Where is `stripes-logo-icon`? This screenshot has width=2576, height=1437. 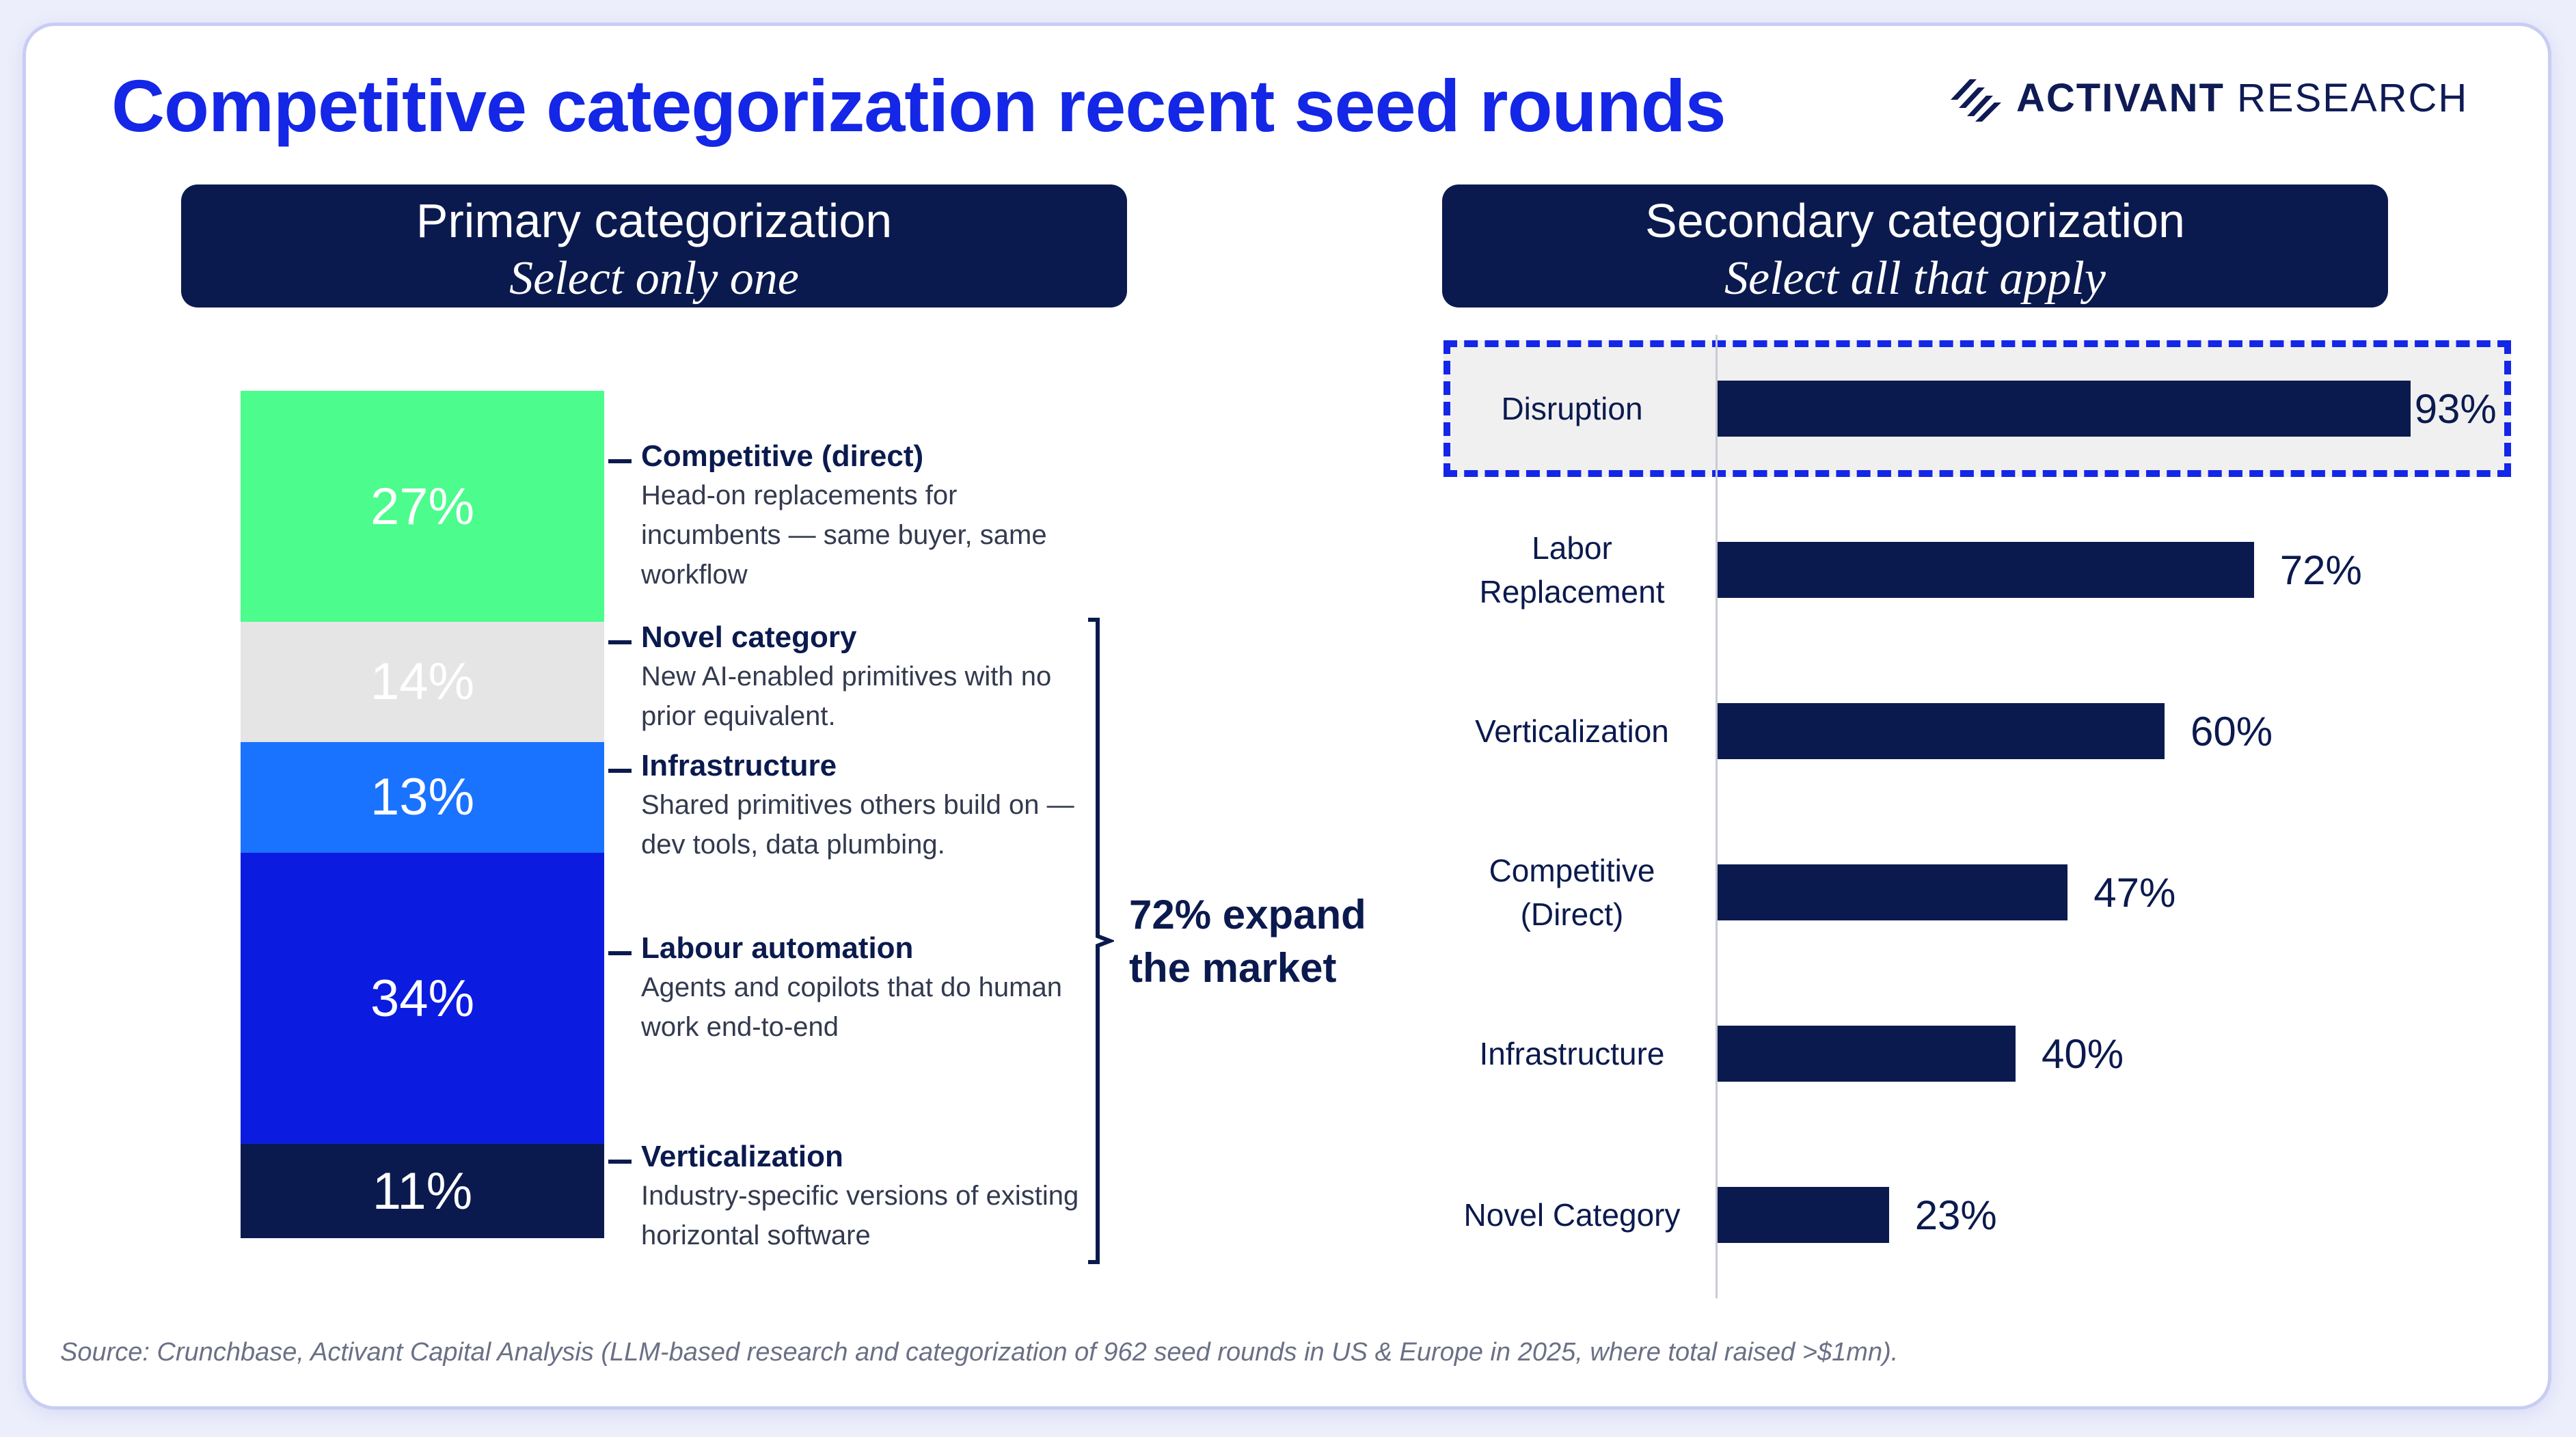 stripes-logo-icon is located at coordinates (1976, 100).